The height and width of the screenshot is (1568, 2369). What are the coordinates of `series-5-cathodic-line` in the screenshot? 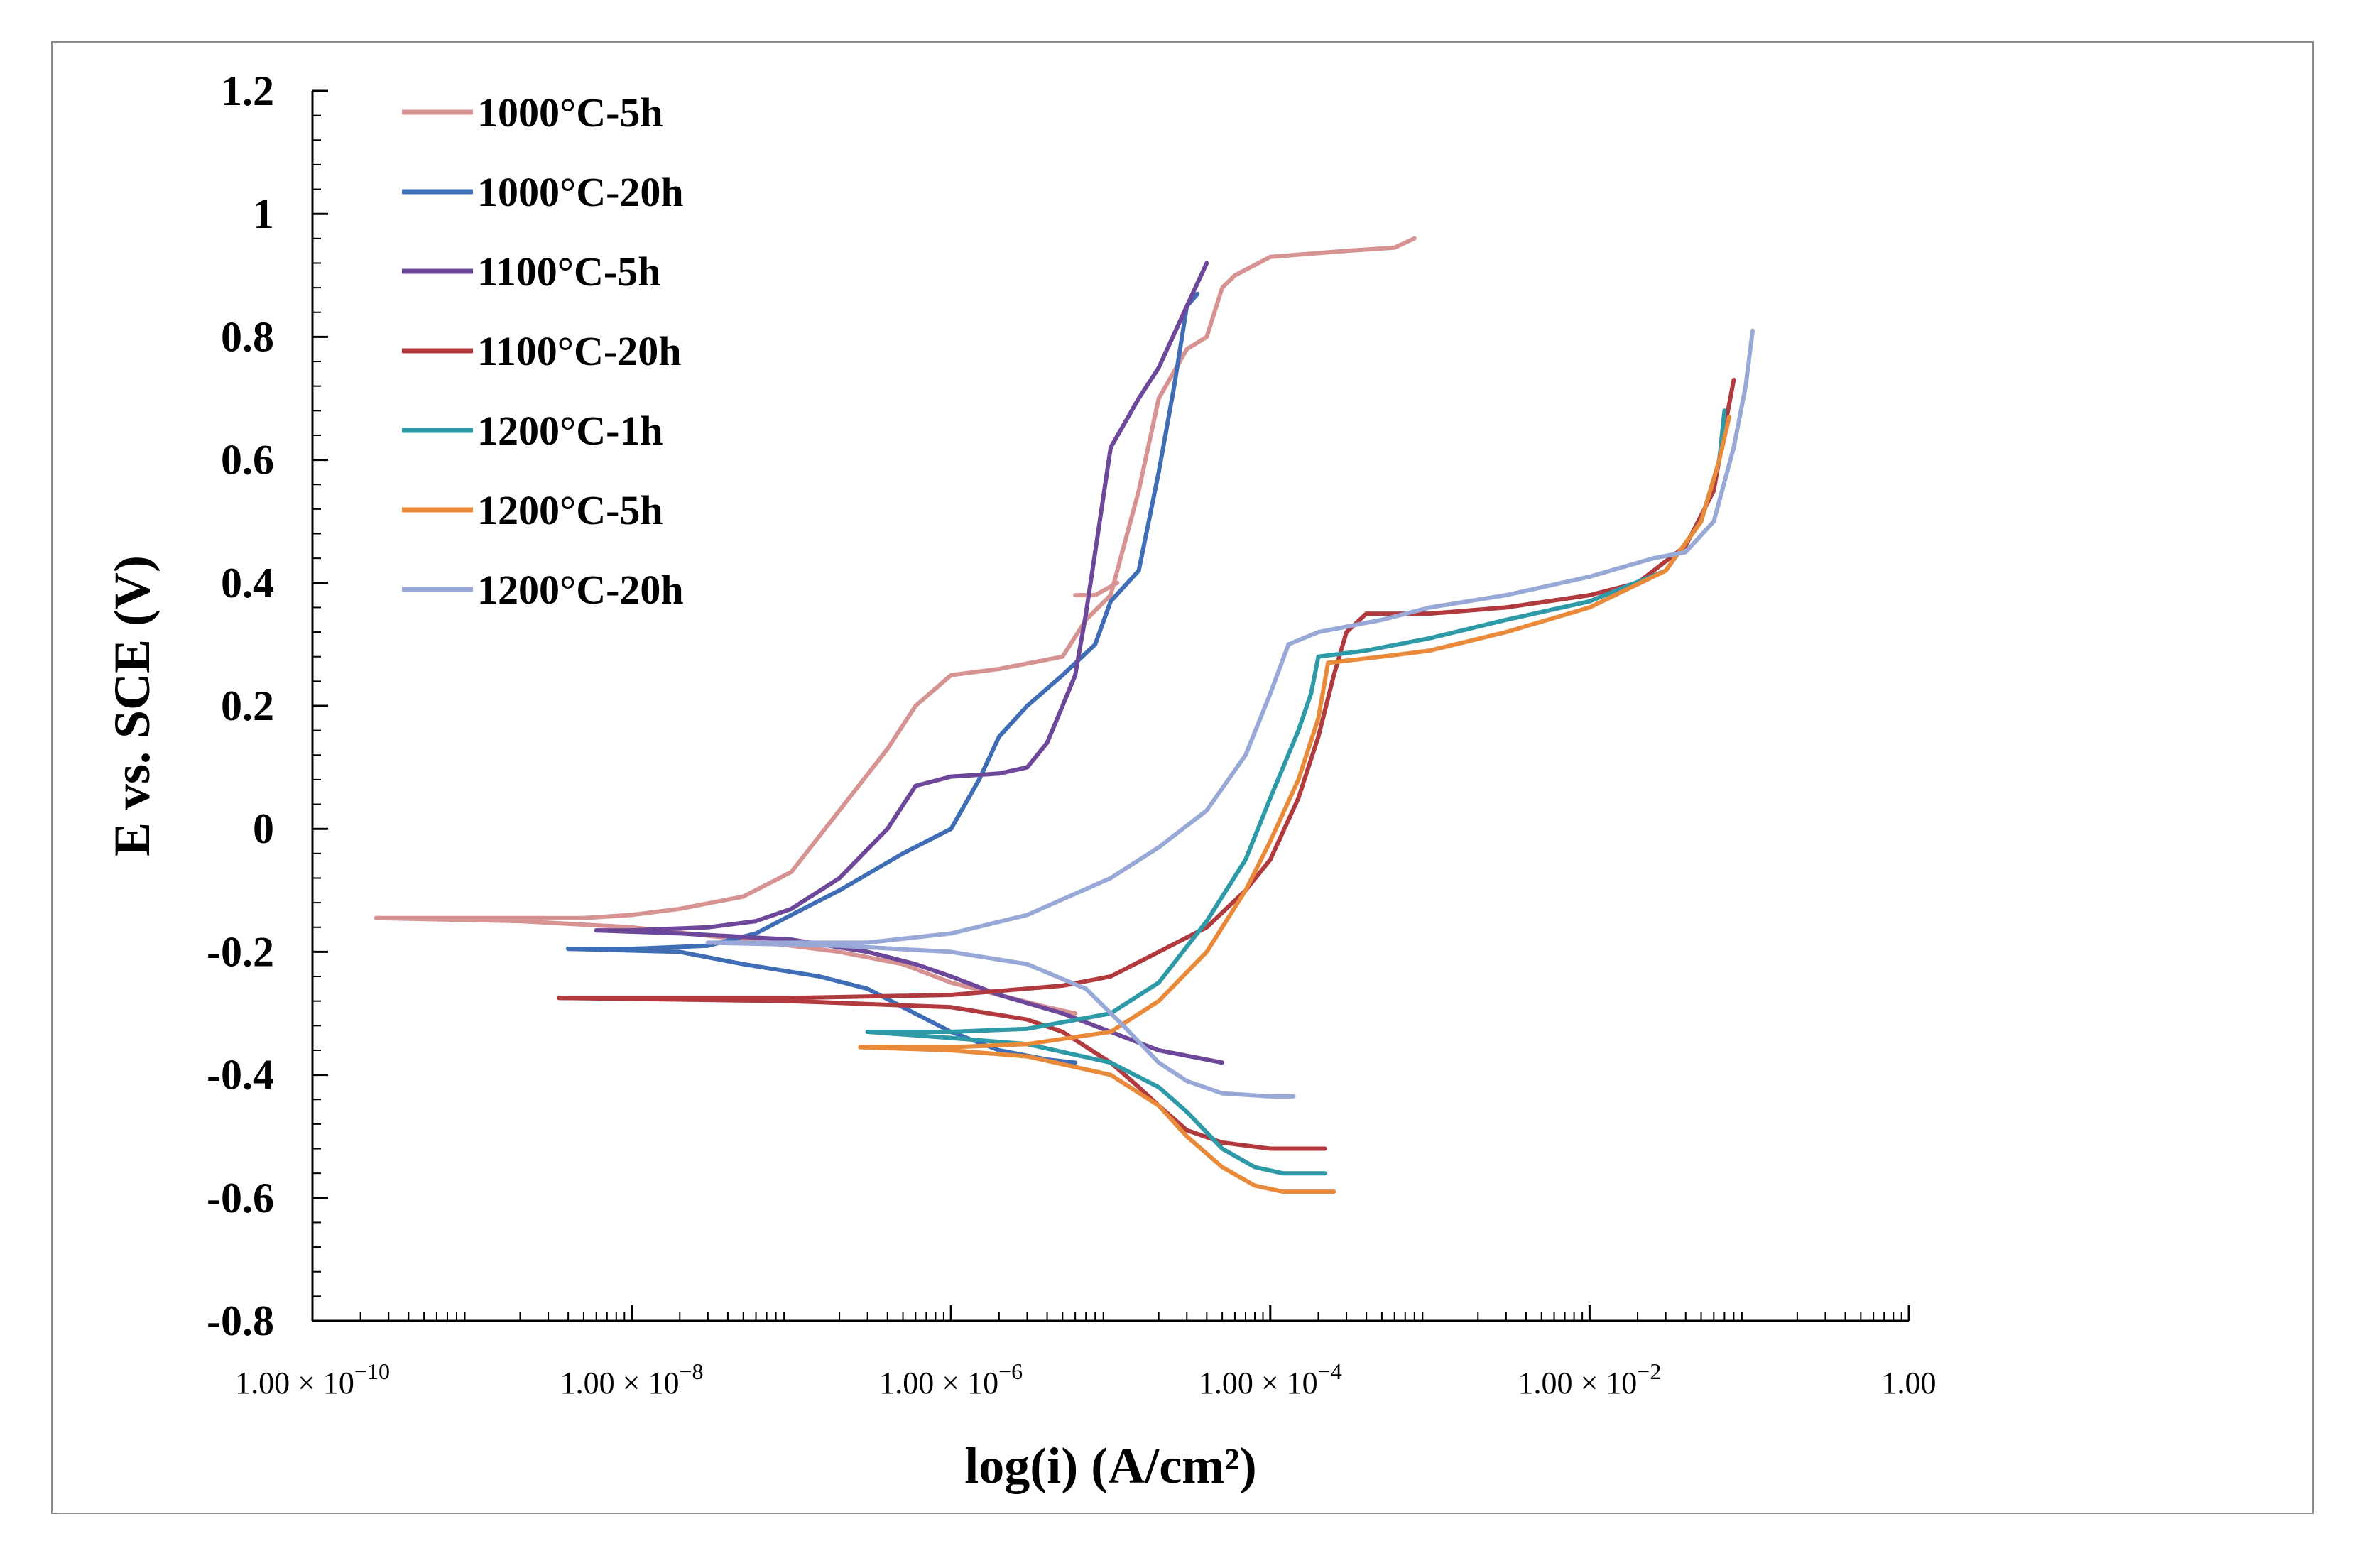 It's located at (1096, 1103).